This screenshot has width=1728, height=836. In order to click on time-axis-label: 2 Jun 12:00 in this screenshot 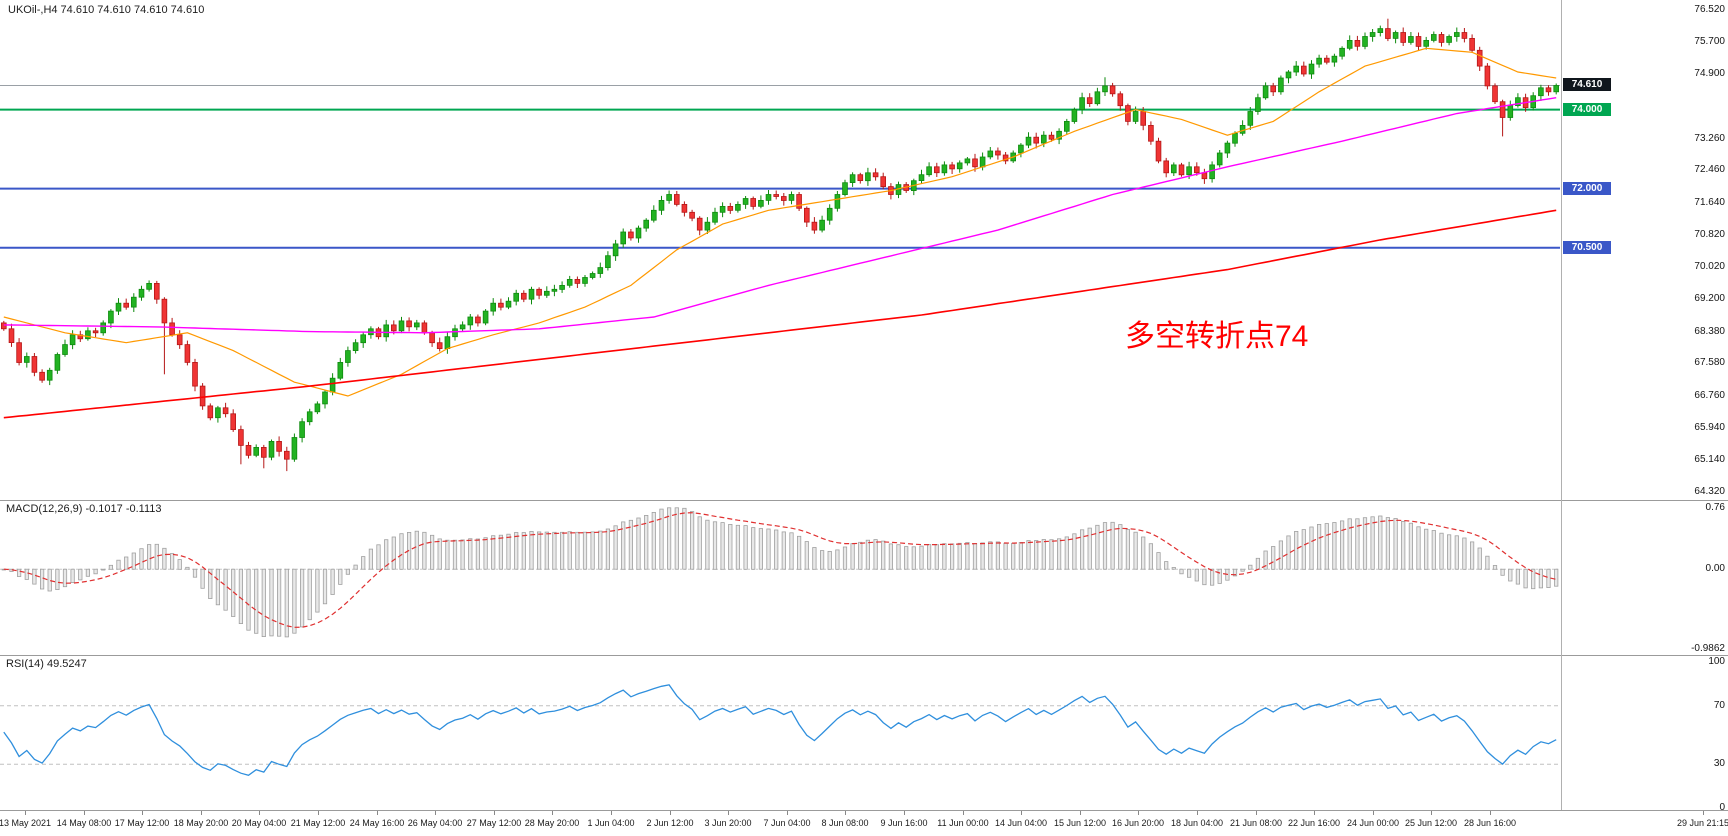, I will do `click(670, 823)`.